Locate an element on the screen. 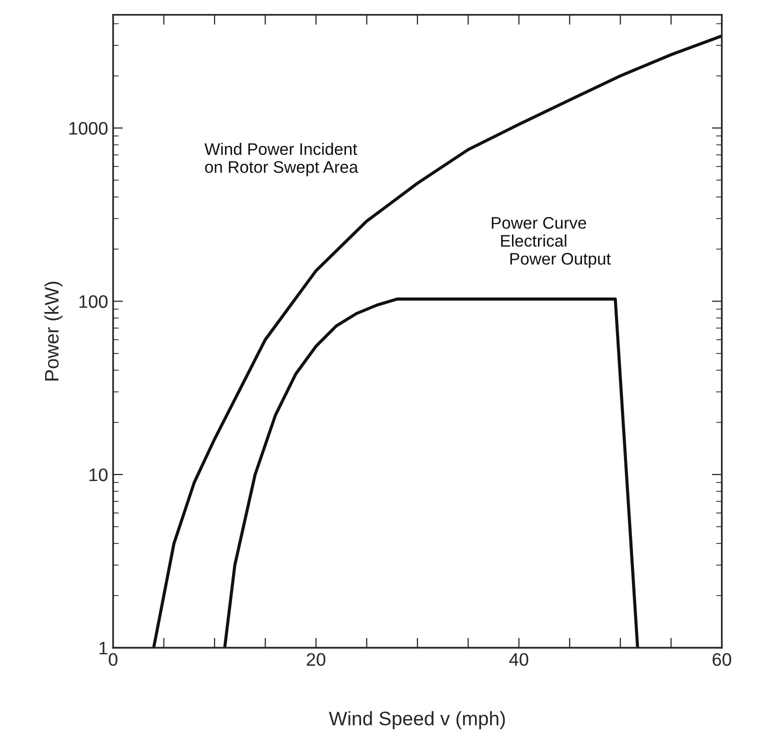 This screenshot has height=742, width=759. series-label: Power Curve Electrical Power Output is located at coordinates (551, 242).